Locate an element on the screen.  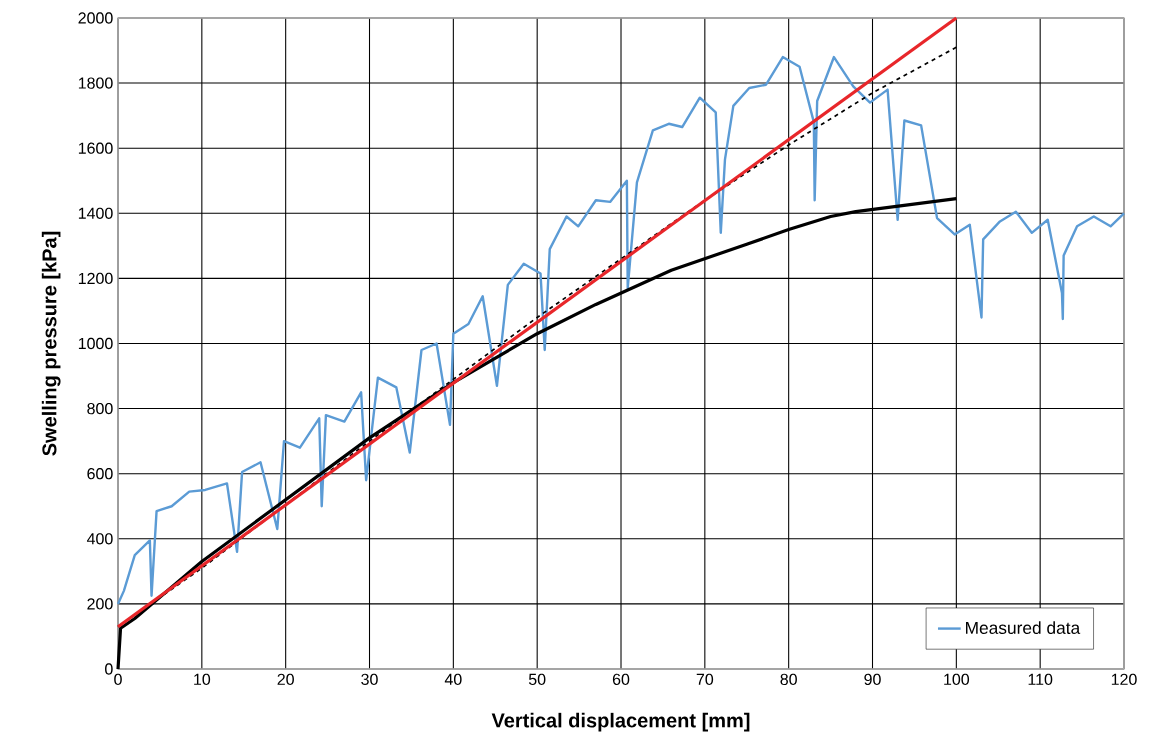
x-tick-label: 80 is located at coordinates (788, 679).